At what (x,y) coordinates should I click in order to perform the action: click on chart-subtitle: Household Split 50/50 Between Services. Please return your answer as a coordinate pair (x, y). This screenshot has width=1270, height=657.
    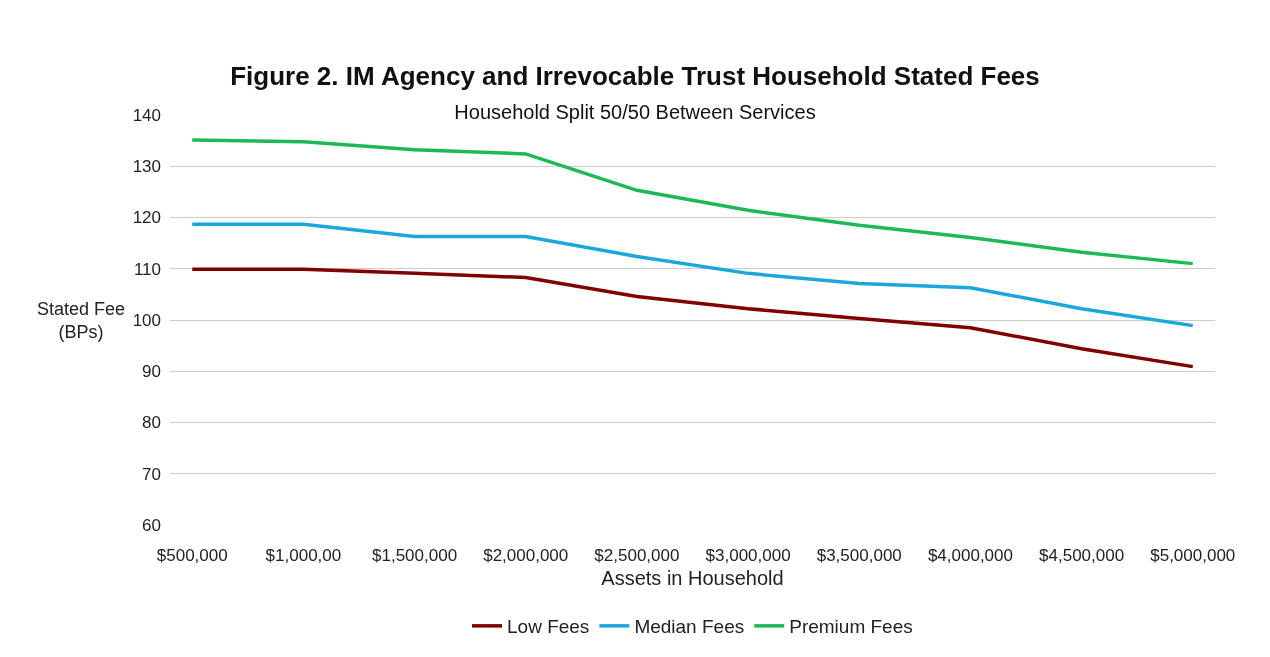
    Looking at the image, I should click on (635, 112).